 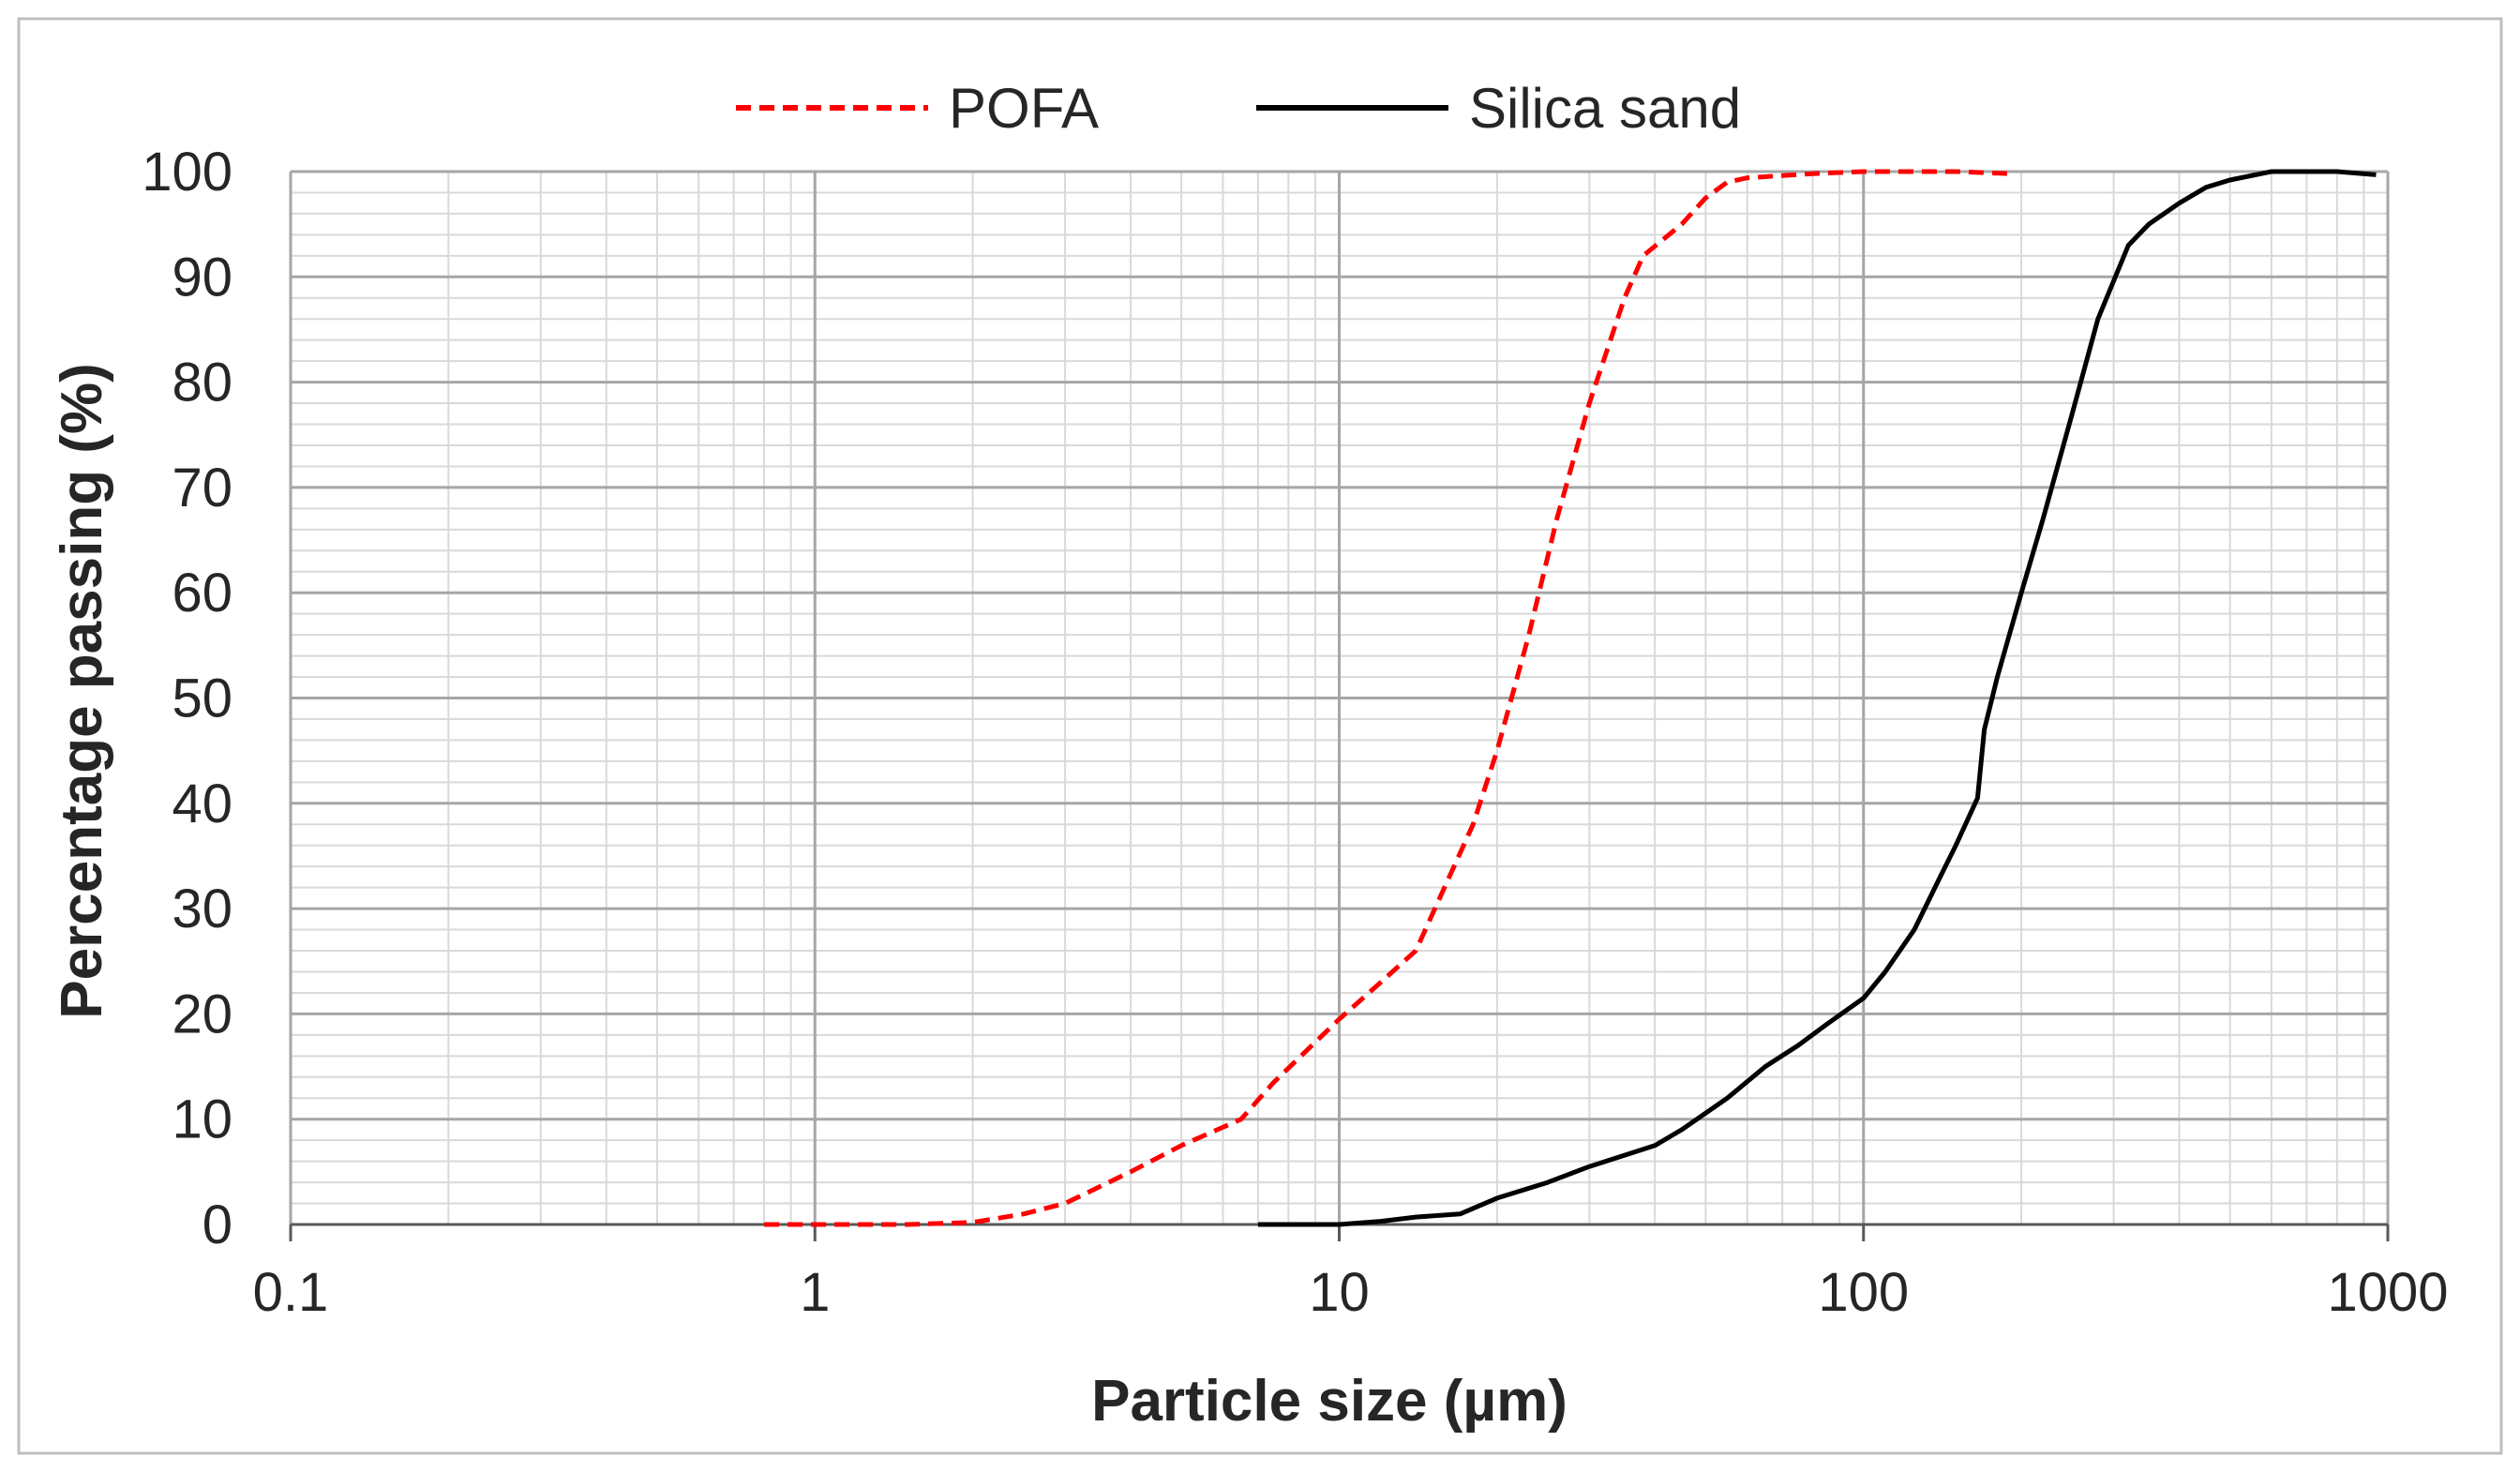 I want to click on x-tick-label: 100, so click(x=1863, y=1292).